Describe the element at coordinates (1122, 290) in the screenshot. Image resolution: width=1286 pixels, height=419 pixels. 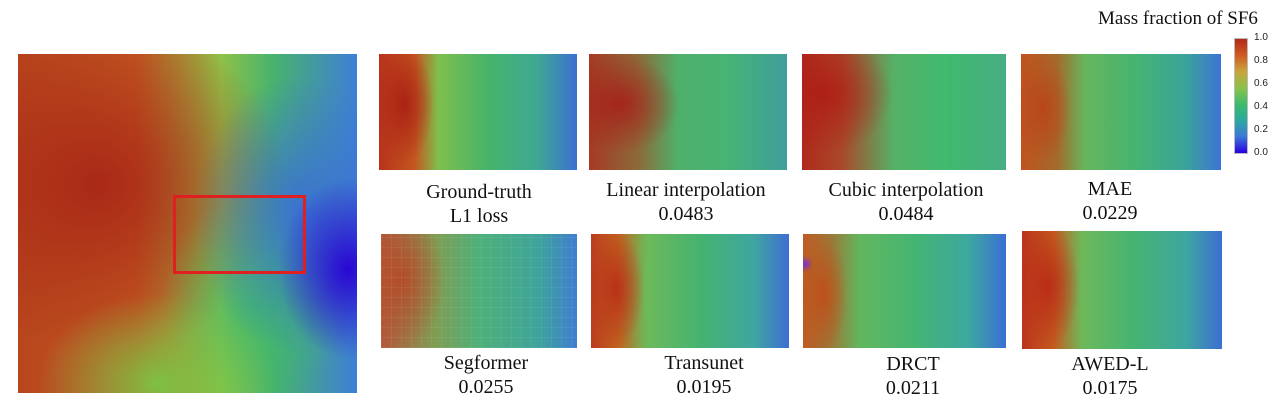
I see `awed-l-field-image` at that location.